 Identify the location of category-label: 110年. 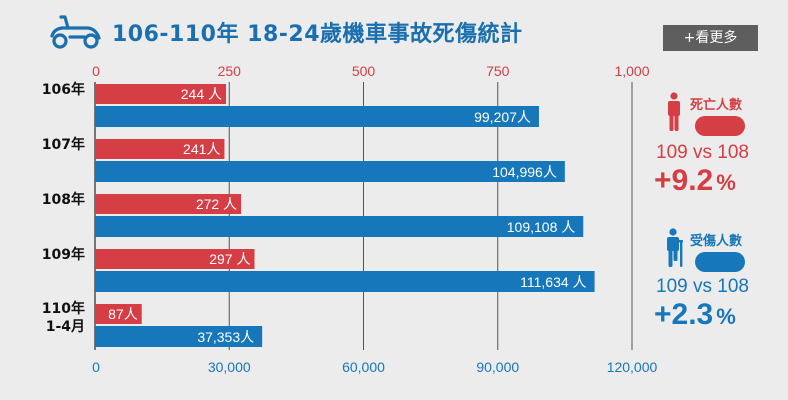
(63, 308).